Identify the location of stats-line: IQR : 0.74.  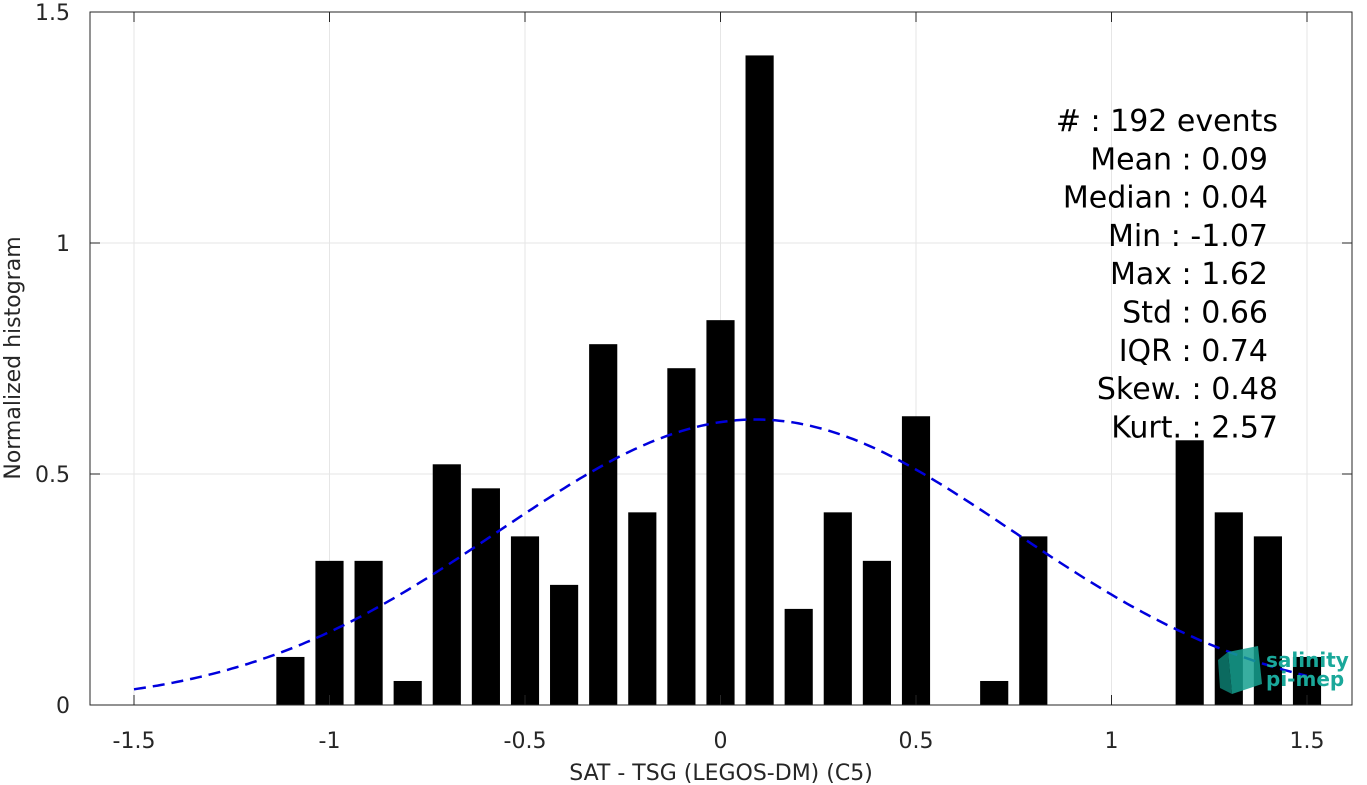
(1193, 351).